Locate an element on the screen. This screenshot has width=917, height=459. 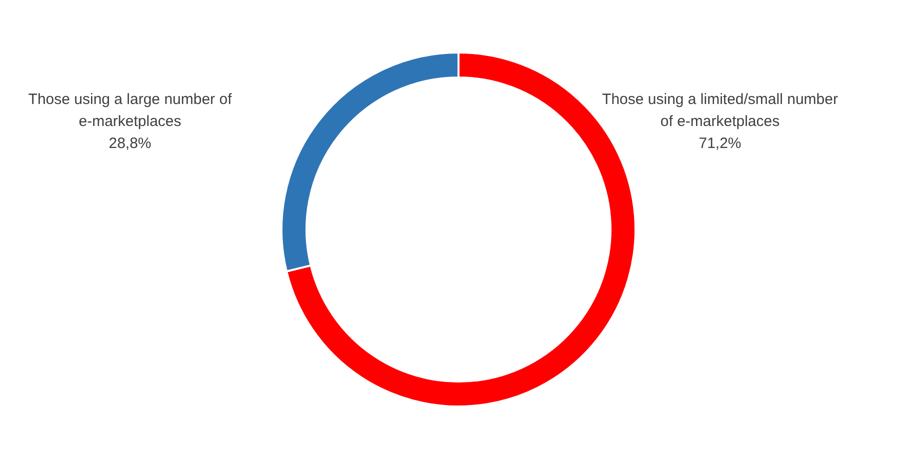
slice-label: Those using a limited/small number of e-marketplaces is located at coordinates (720, 110).